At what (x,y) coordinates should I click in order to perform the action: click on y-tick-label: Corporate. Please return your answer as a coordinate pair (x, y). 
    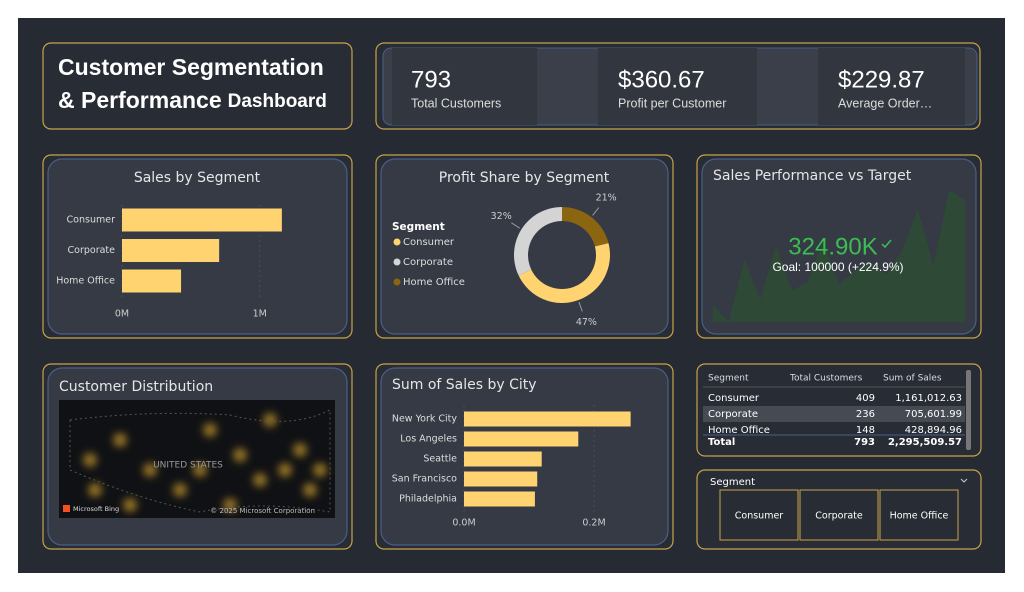
    Looking at the image, I should click on (92, 250).